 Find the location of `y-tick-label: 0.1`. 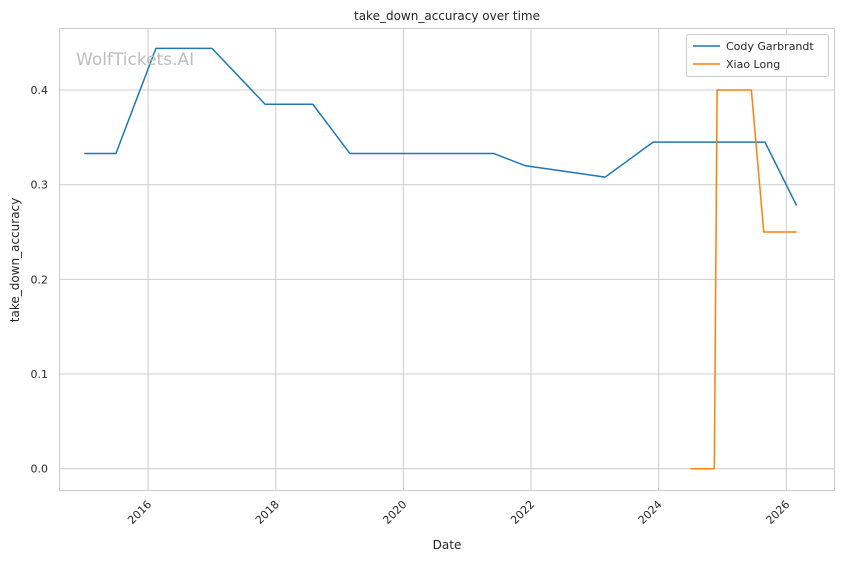

y-tick-label: 0.1 is located at coordinates (40, 374).